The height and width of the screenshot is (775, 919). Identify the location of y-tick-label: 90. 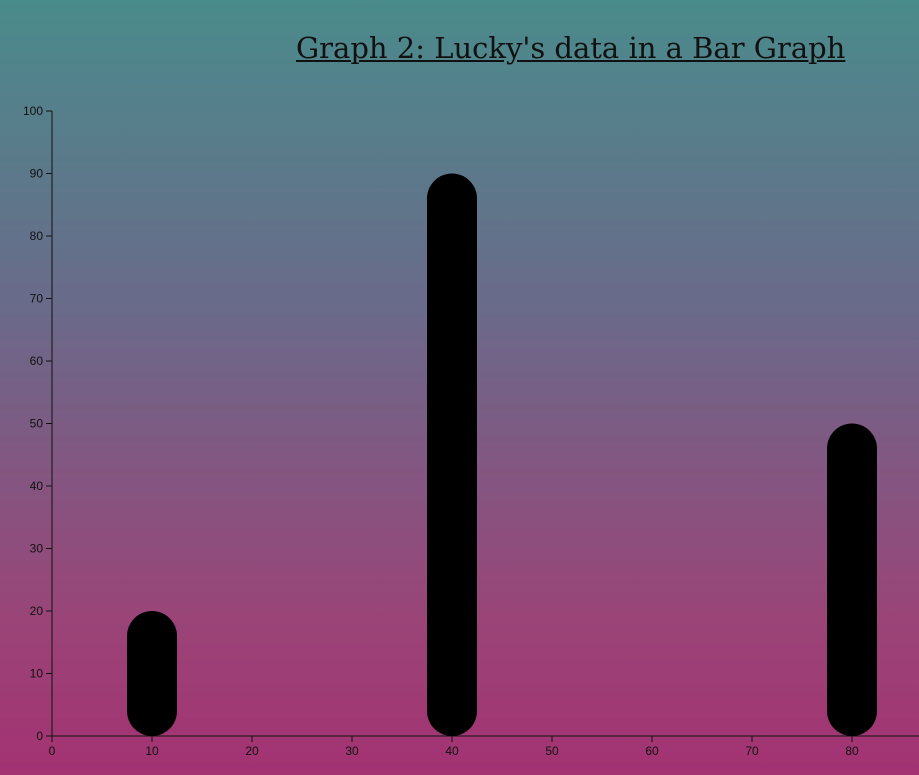
(37, 174).